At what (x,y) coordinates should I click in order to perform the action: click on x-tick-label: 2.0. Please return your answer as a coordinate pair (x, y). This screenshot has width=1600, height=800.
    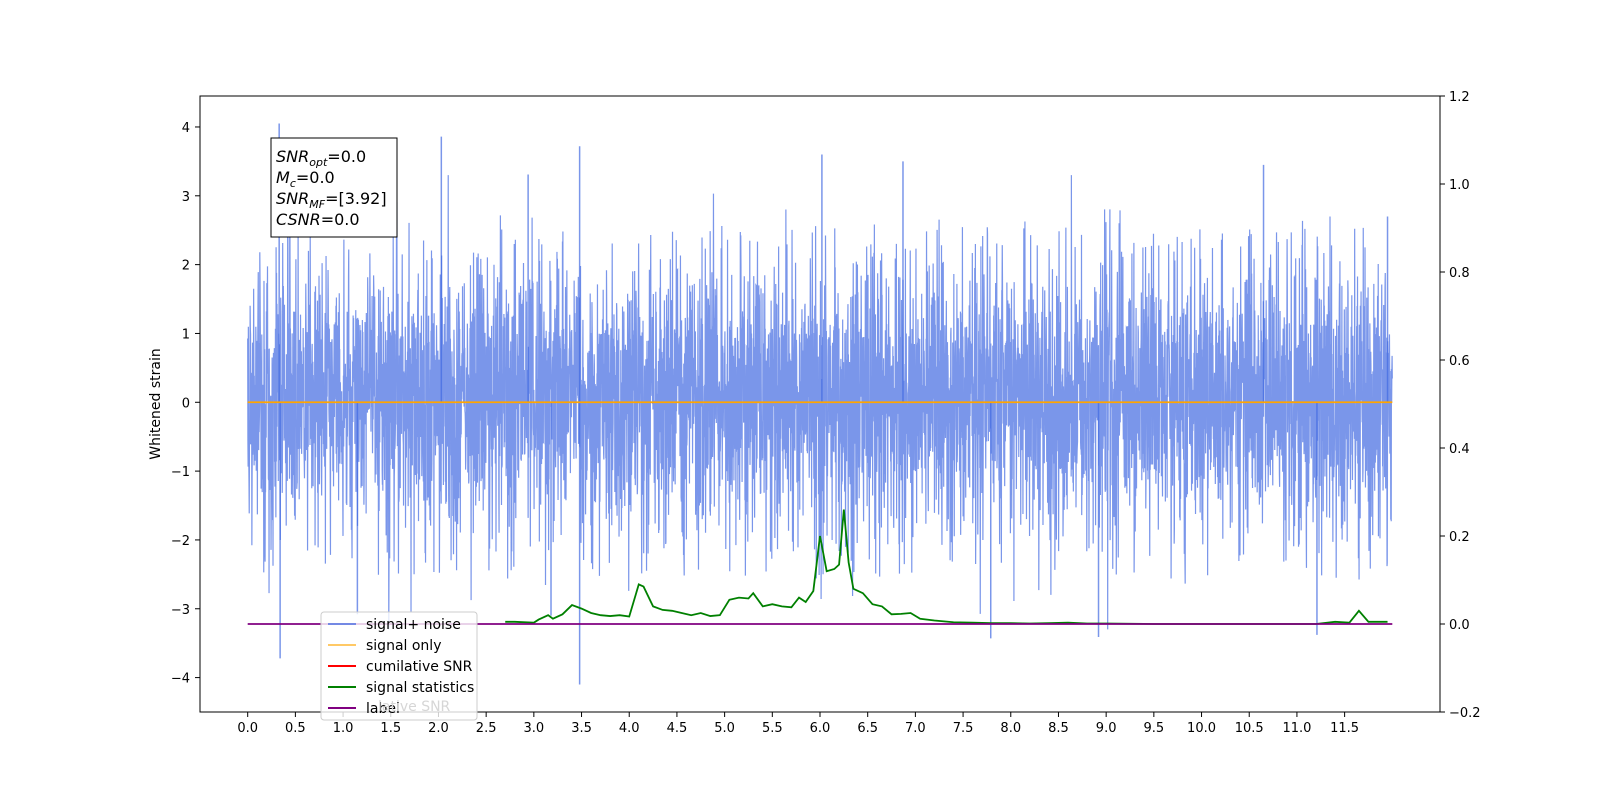
    Looking at the image, I should click on (438, 728).